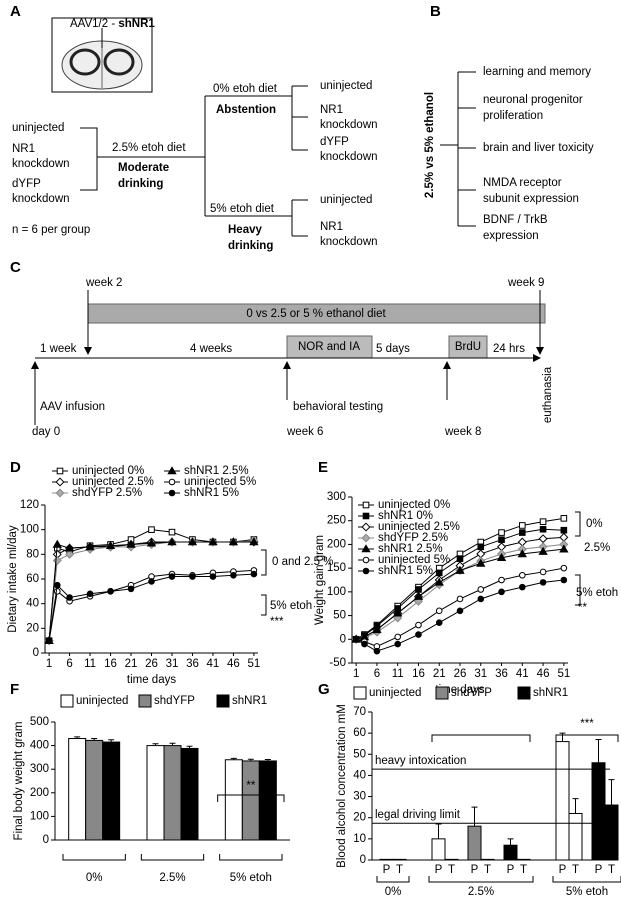 The width and height of the screenshot is (621, 900). I want to click on phase-label: NOR and IA, so click(329, 347).